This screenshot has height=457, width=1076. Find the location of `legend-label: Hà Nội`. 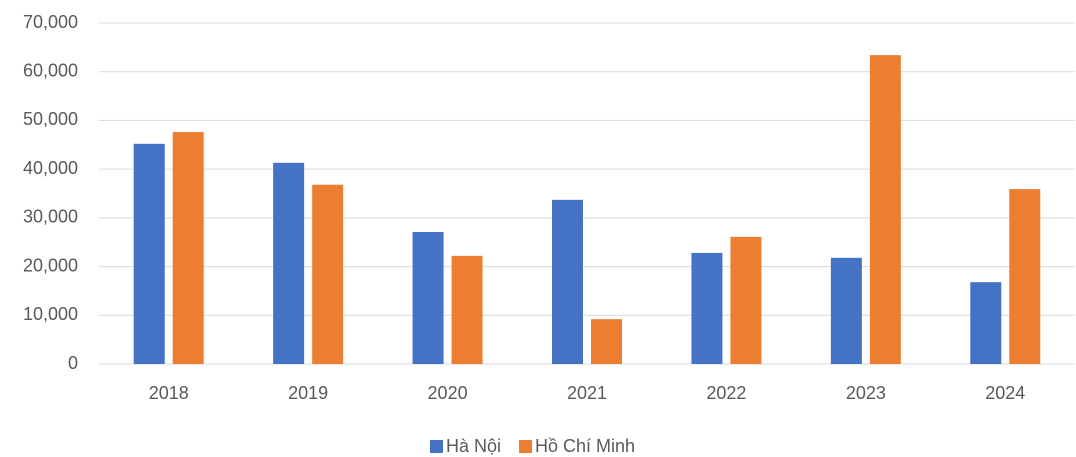

legend-label: Hà Nội is located at coordinates (473, 446).